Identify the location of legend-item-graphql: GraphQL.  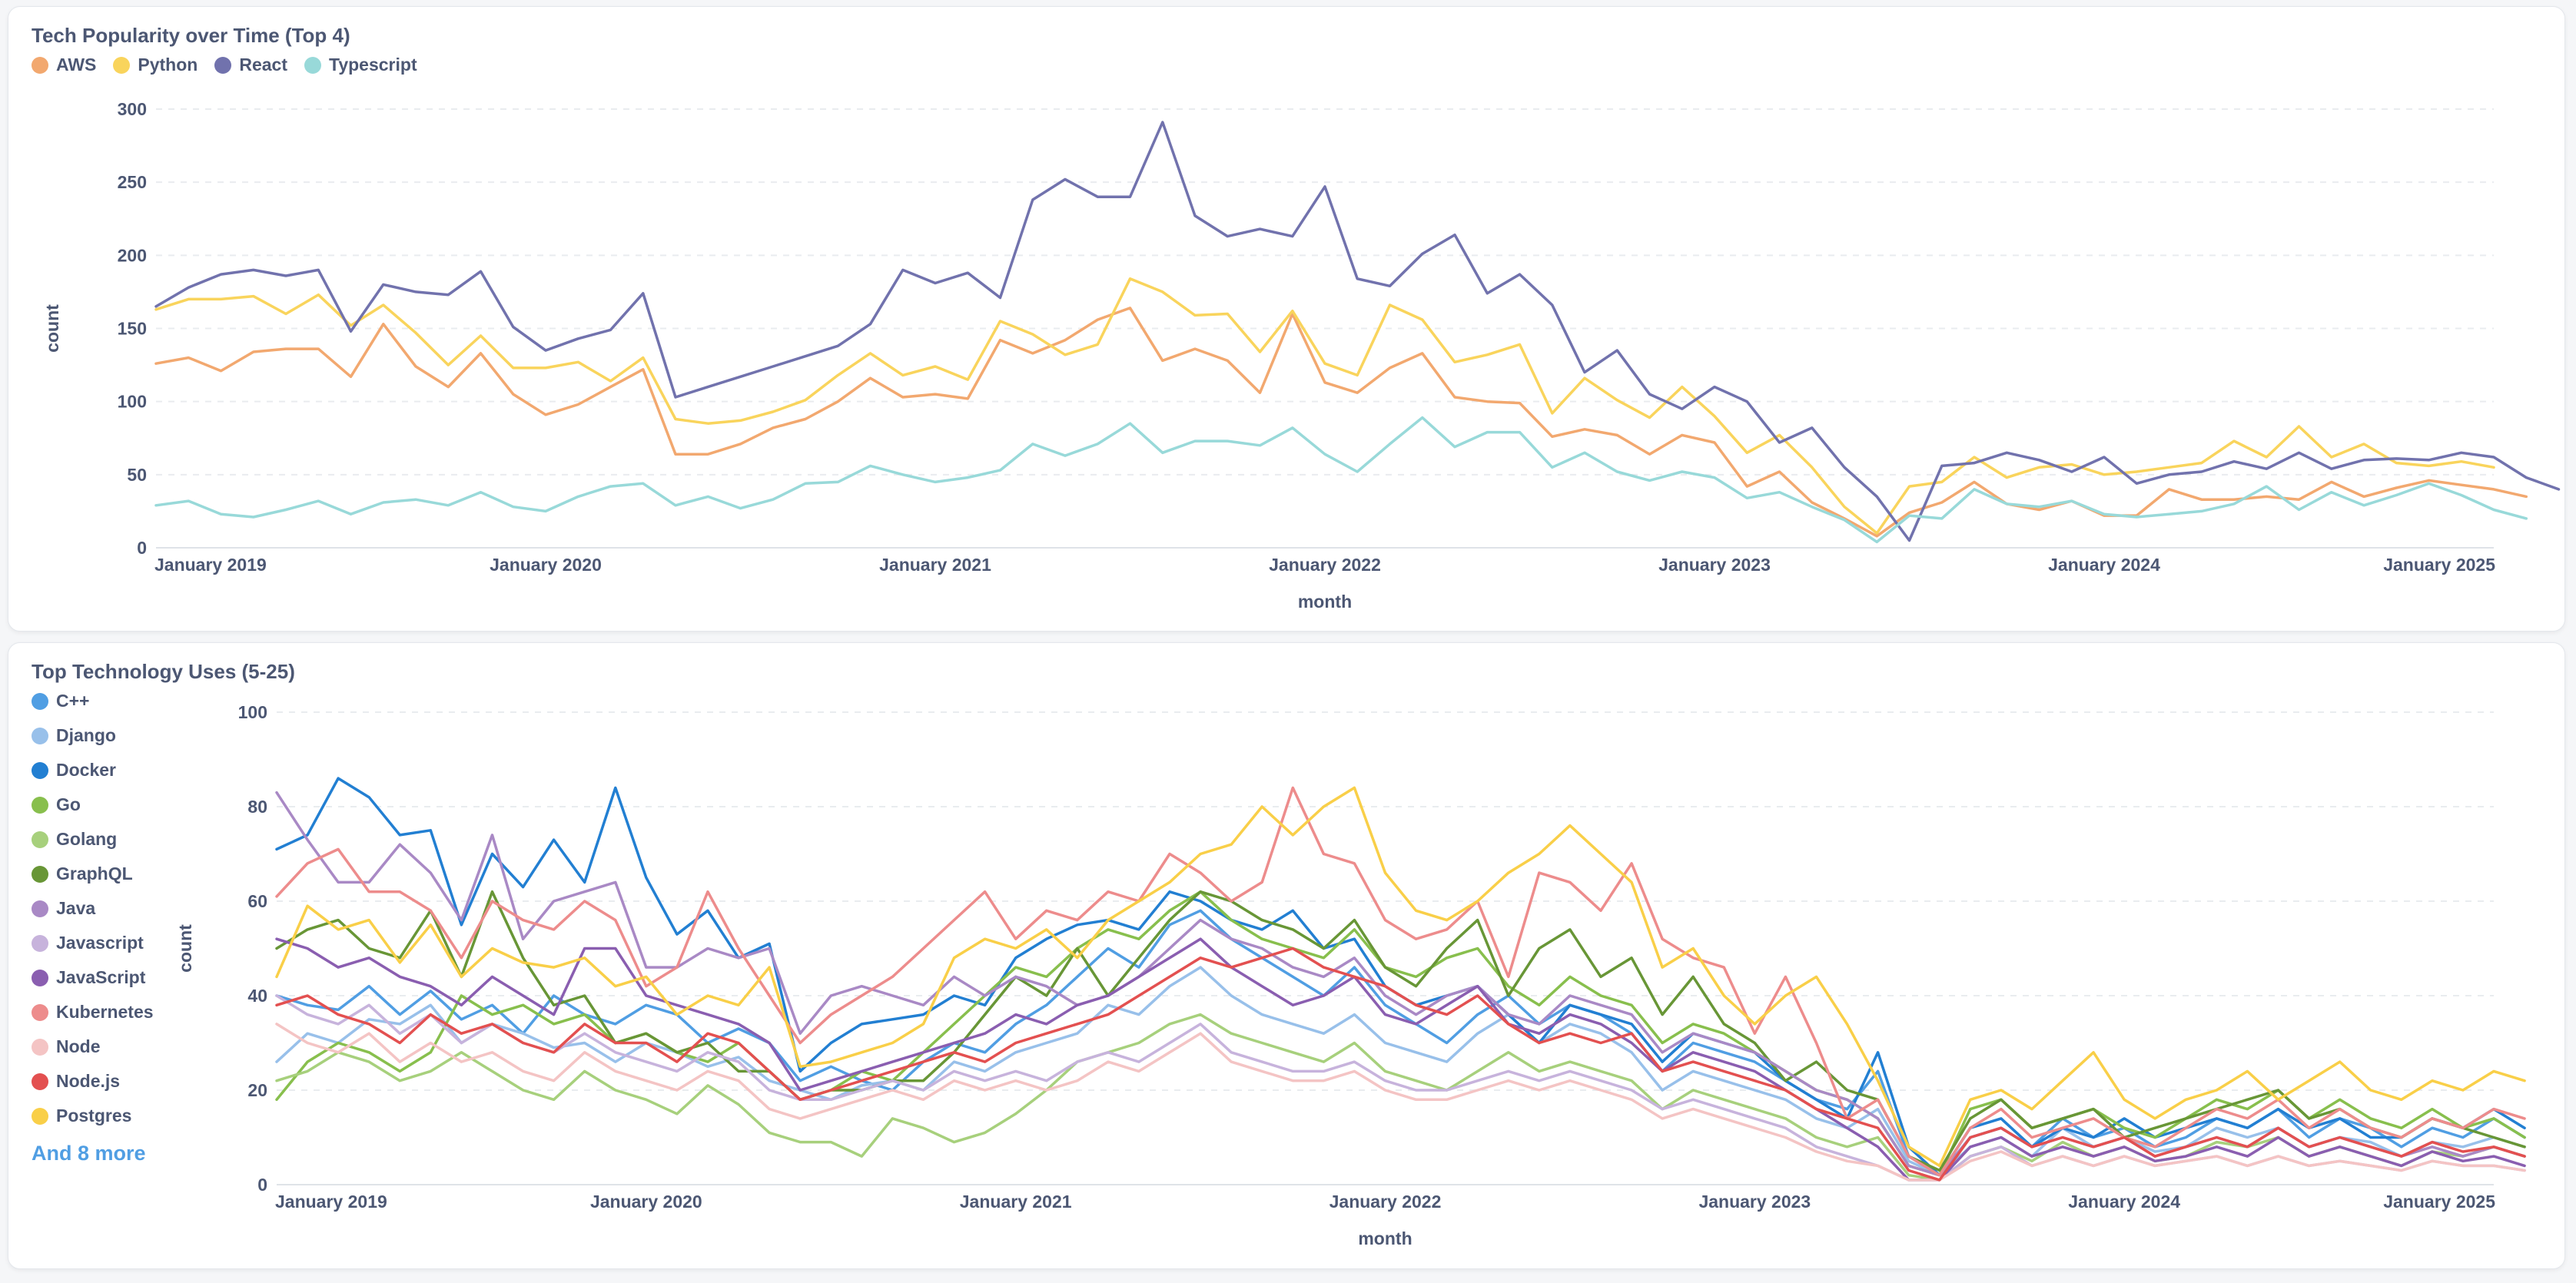
(93, 874).